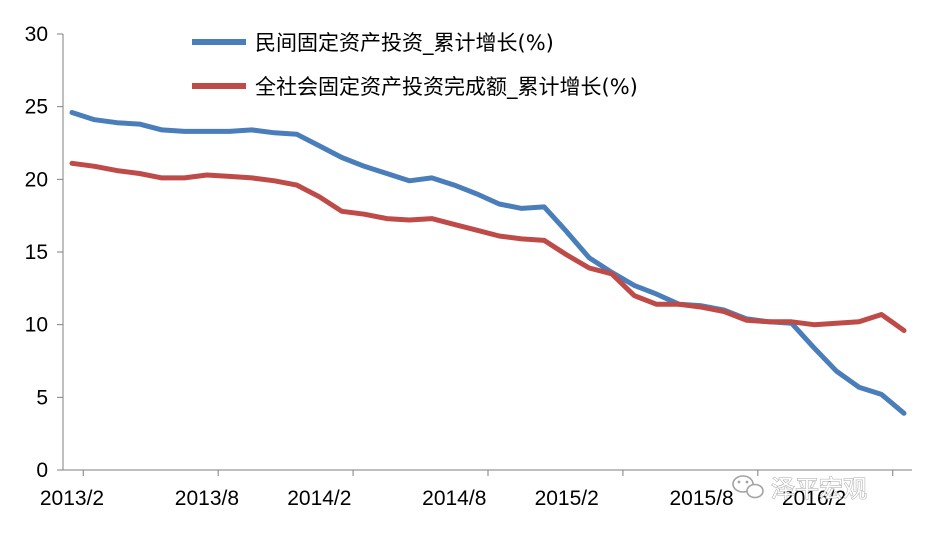 This screenshot has width=927, height=534. Describe the element at coordinates (814, 498) in the screenshot. I see `x-tick-label: 2016/2` at that location.